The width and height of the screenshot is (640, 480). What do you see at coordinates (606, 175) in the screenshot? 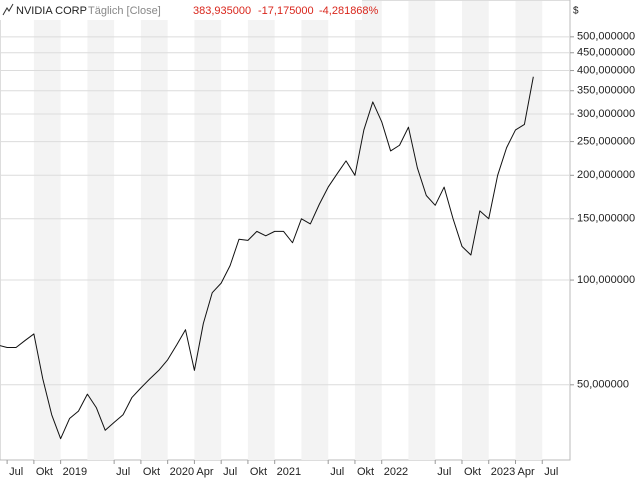
I see `y-tick-label: 200,000000` at bounding box center [606, 175].